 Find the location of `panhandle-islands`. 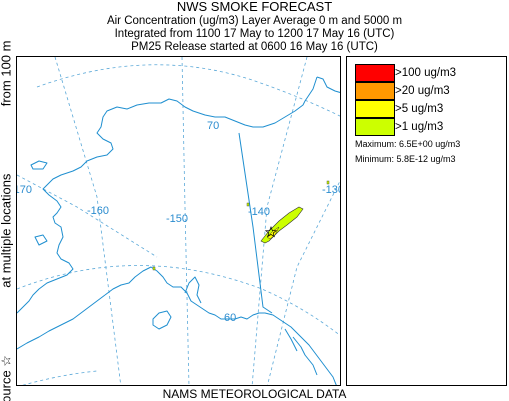

panhandle-islands is located at coordinates (301, 352).